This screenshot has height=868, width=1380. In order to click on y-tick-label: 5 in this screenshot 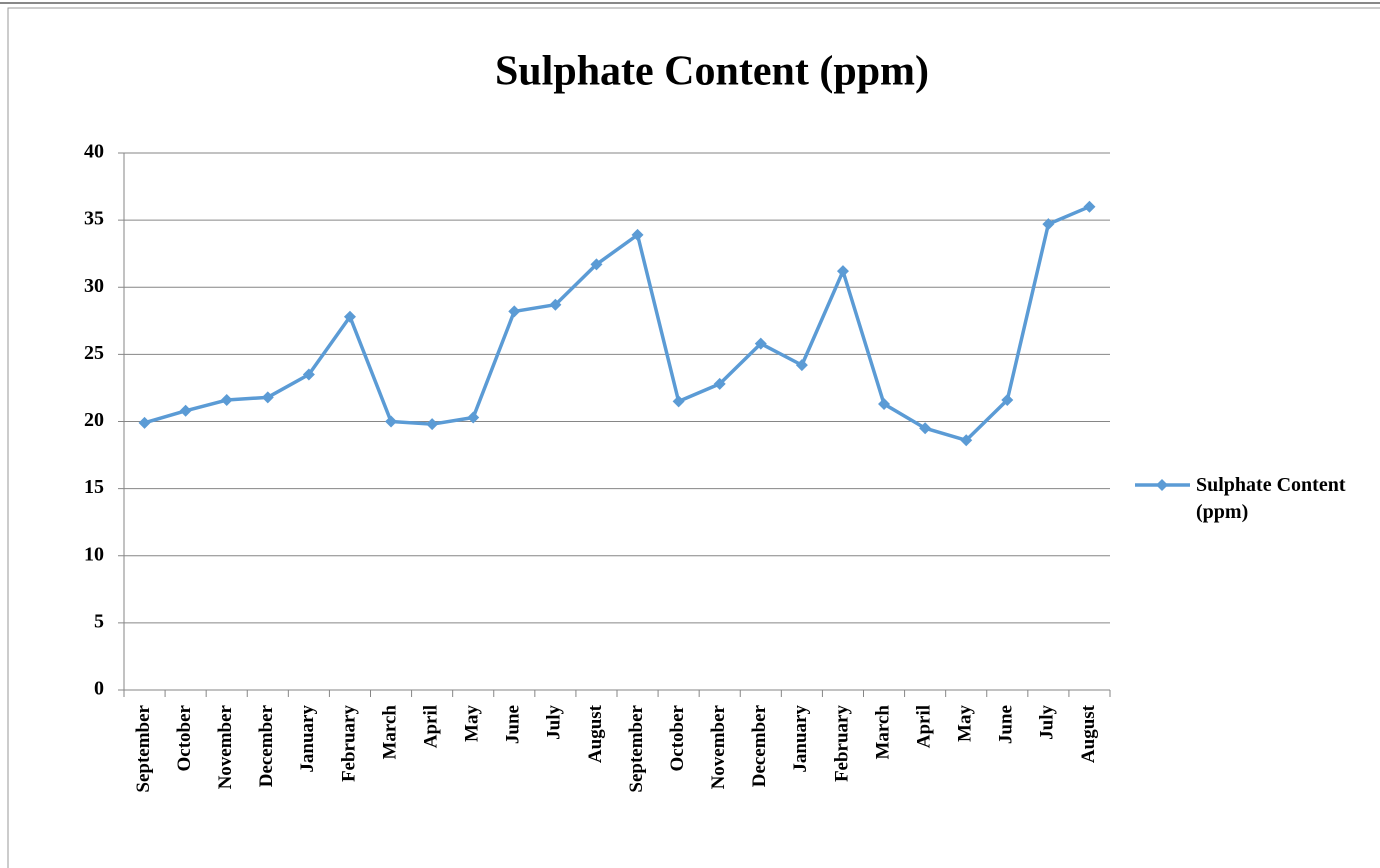, I will do `click(99, 621)`.